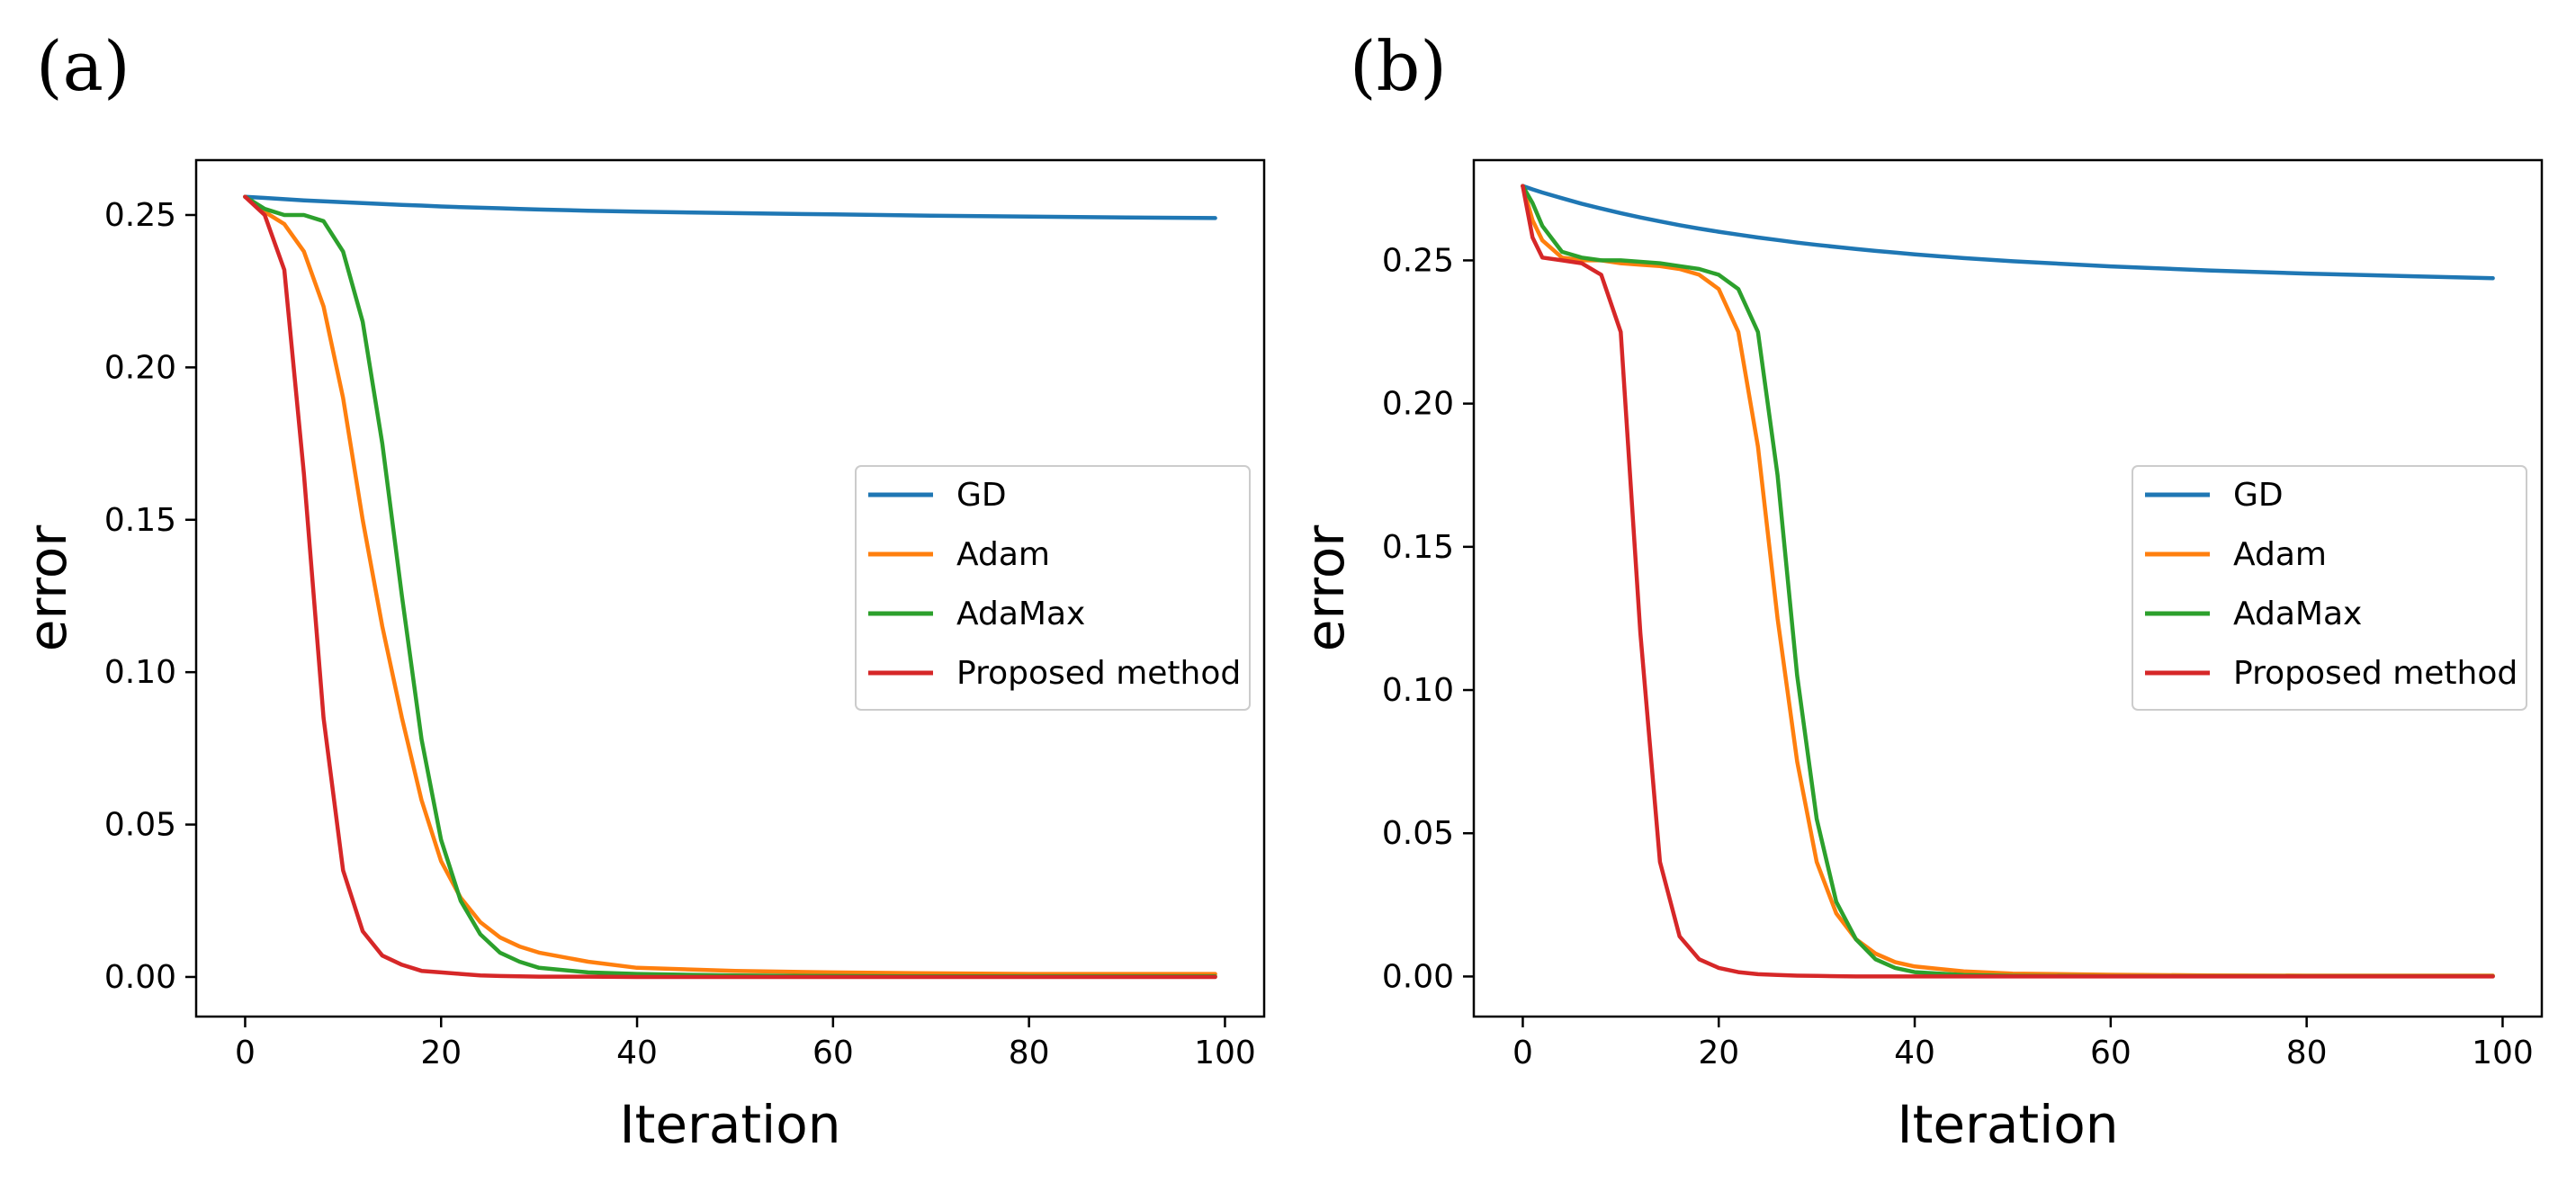 The image size is (2576, 1192). I want to click on panel-label: (b), so click(1399, 66).